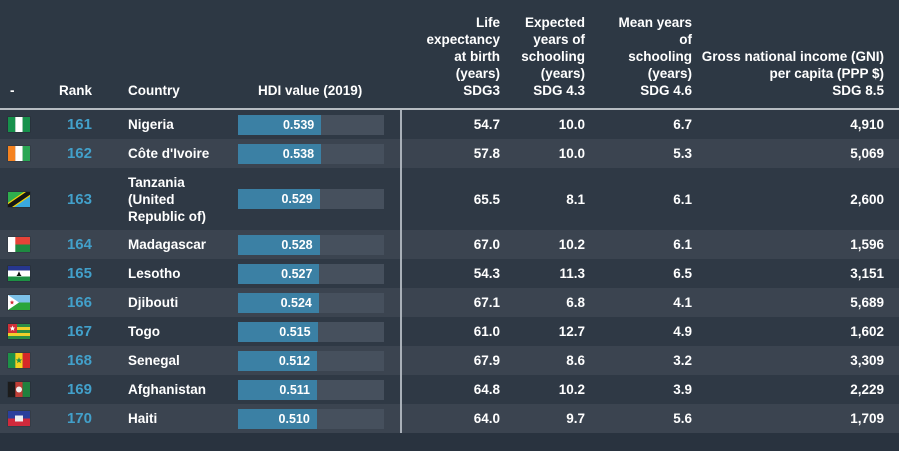  I want to click on hdi-bar-fill: 0.515, so click(278, 331).